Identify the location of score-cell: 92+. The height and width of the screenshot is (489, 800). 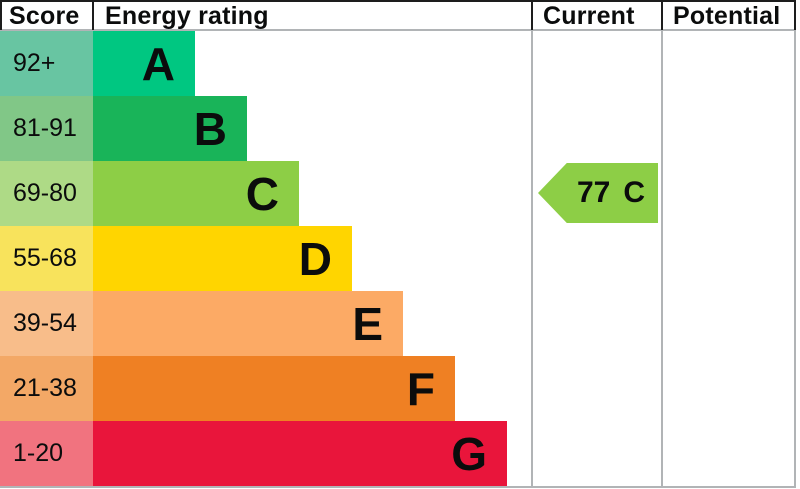
(46, 63).